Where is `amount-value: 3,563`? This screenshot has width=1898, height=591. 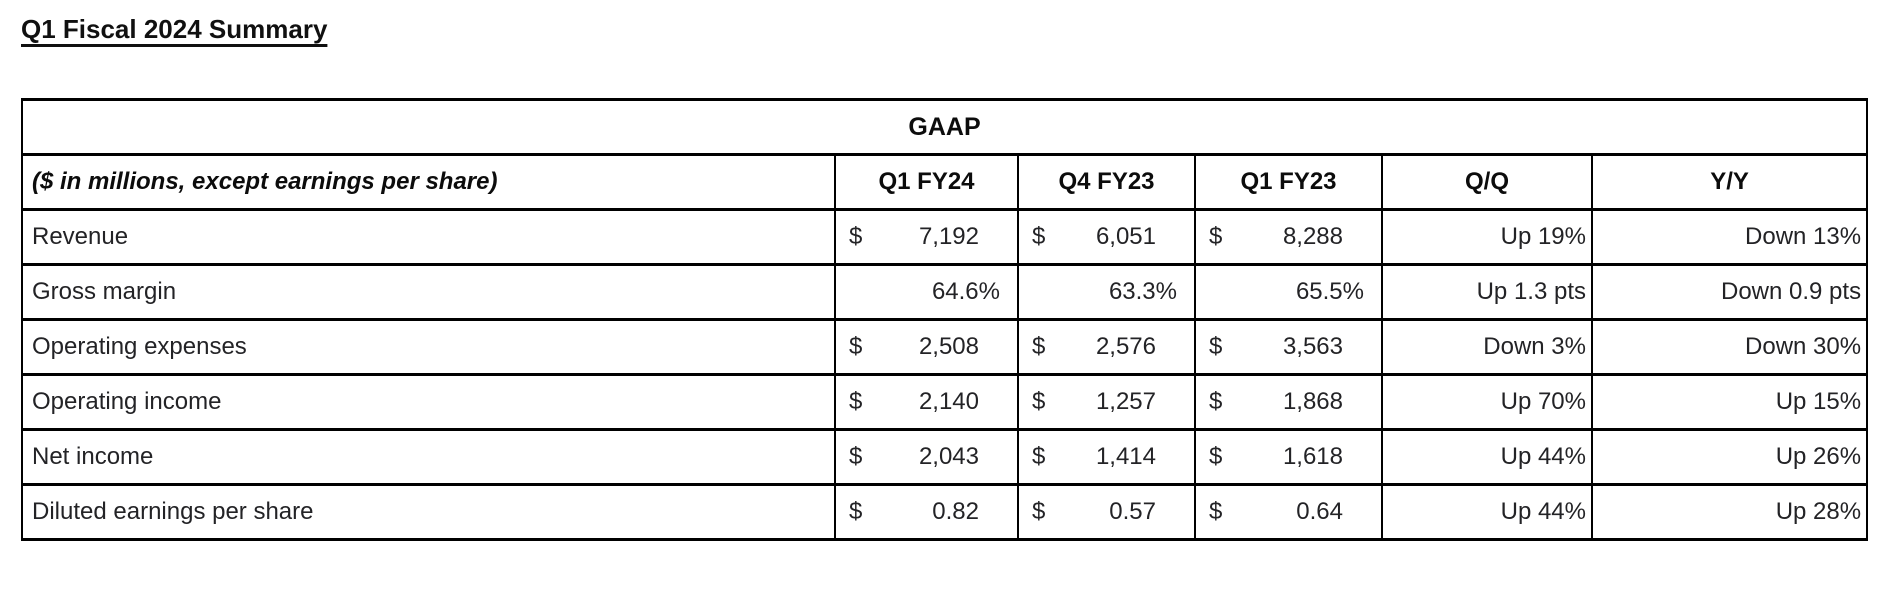 amount-value: 3,563 is located at coordinates (1312, 346).